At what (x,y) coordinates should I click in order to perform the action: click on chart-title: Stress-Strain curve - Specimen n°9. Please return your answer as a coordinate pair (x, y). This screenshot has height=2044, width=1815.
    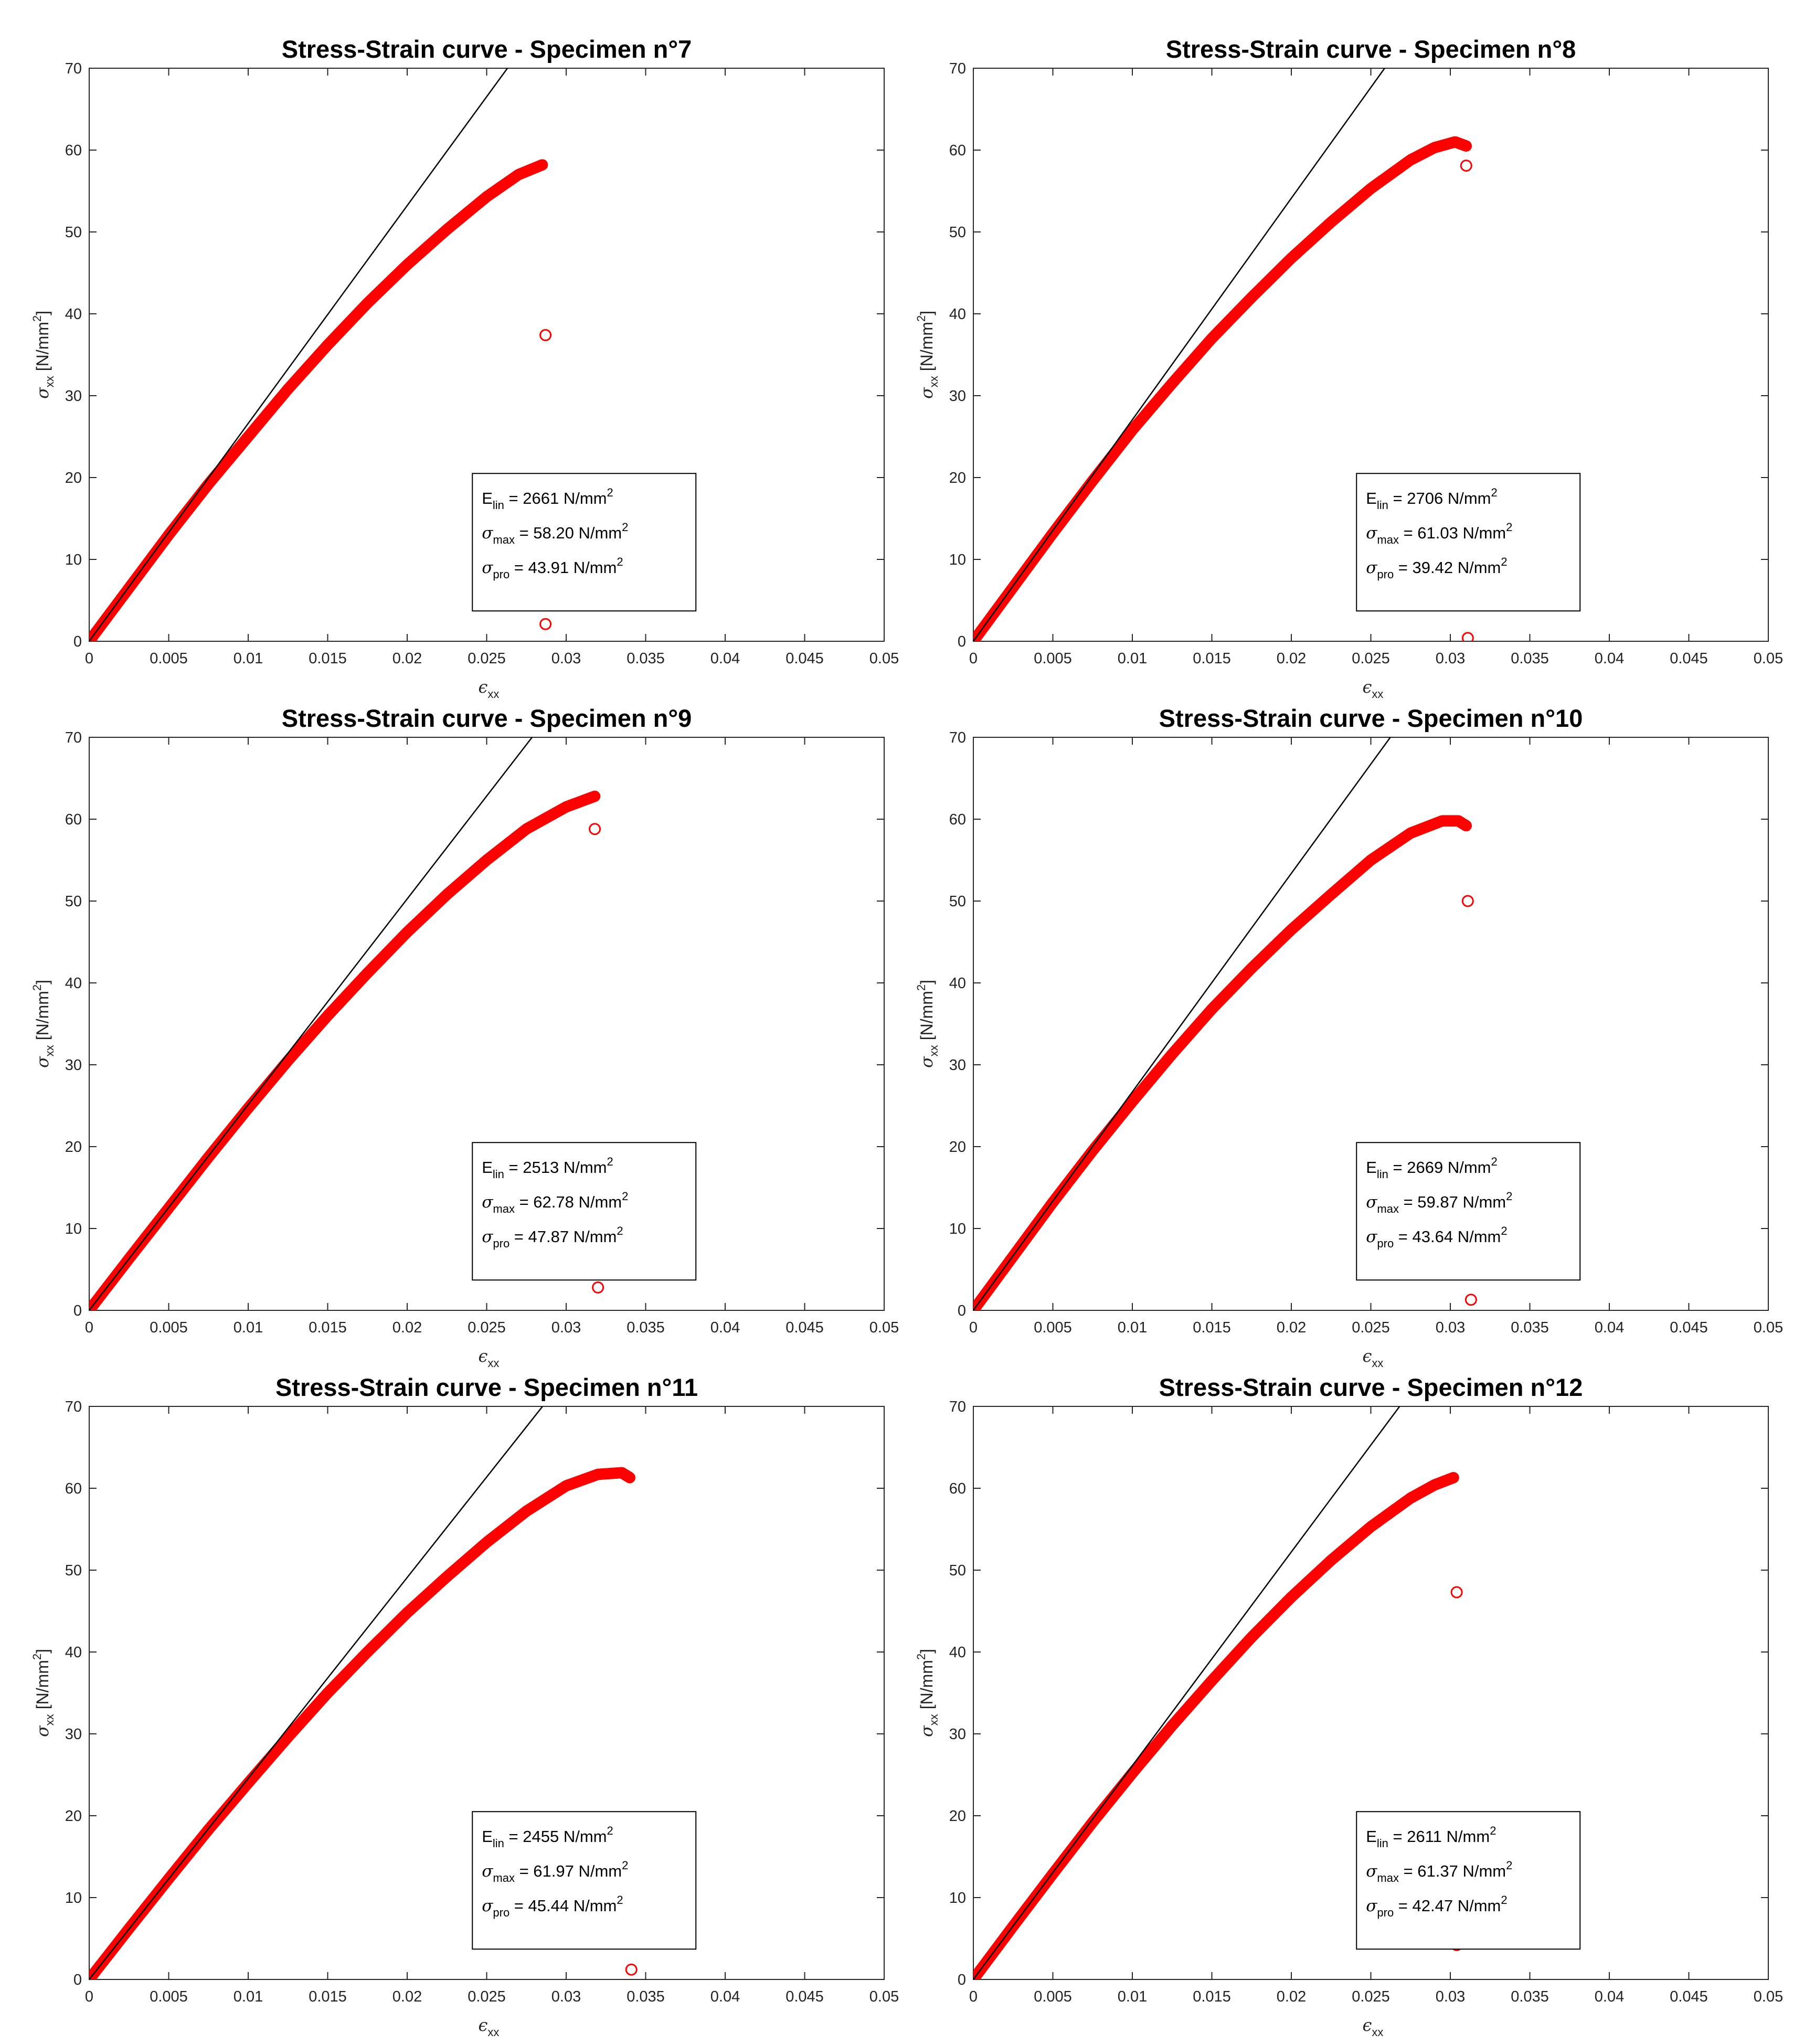
    Looking at the image, I should click on (487, 718).